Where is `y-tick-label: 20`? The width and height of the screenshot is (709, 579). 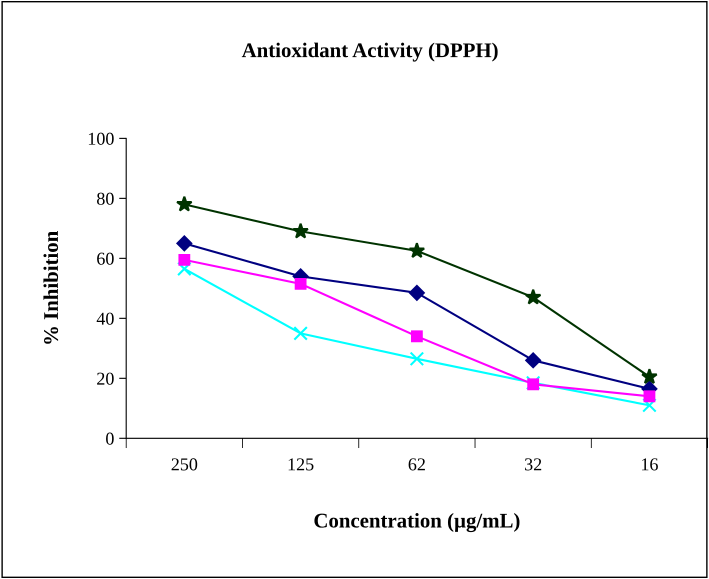
y-tick-label: 20 is located at coordinates (105, 378).